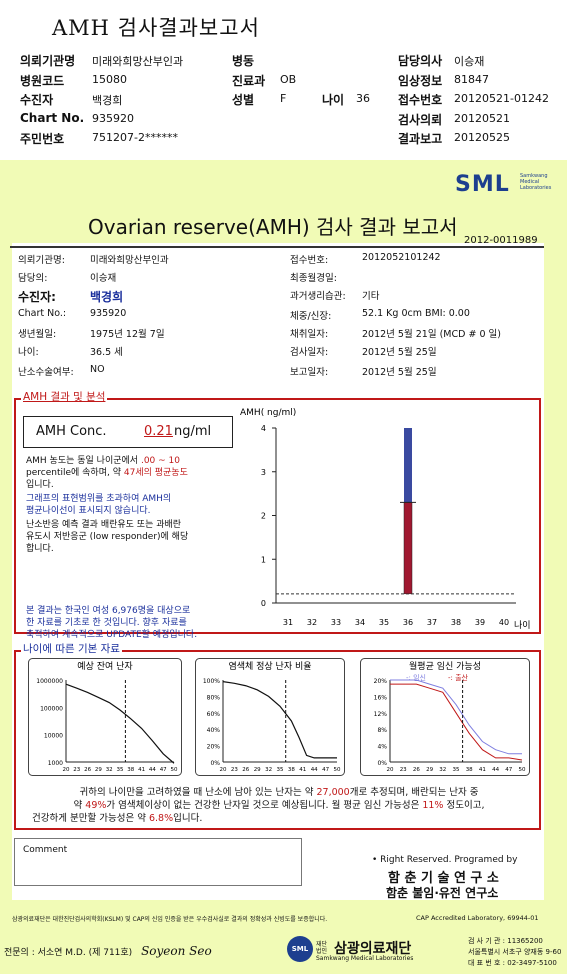 This screenshot has height=974, width=567. I want to click on amh-x-tick: 34, so click(360, 622).